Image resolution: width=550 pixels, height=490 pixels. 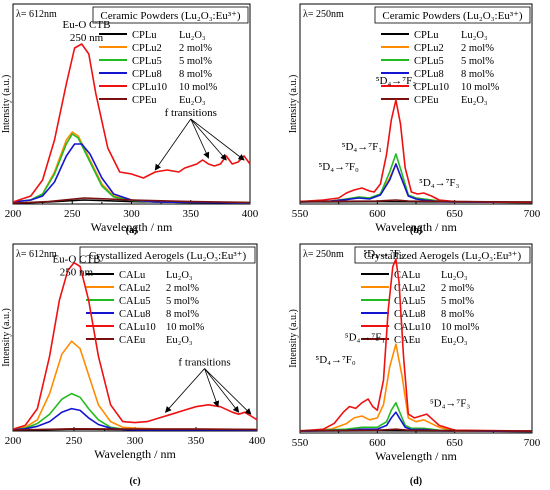 I want to click on x-tick-label: 550, so click(x=300, y=214).